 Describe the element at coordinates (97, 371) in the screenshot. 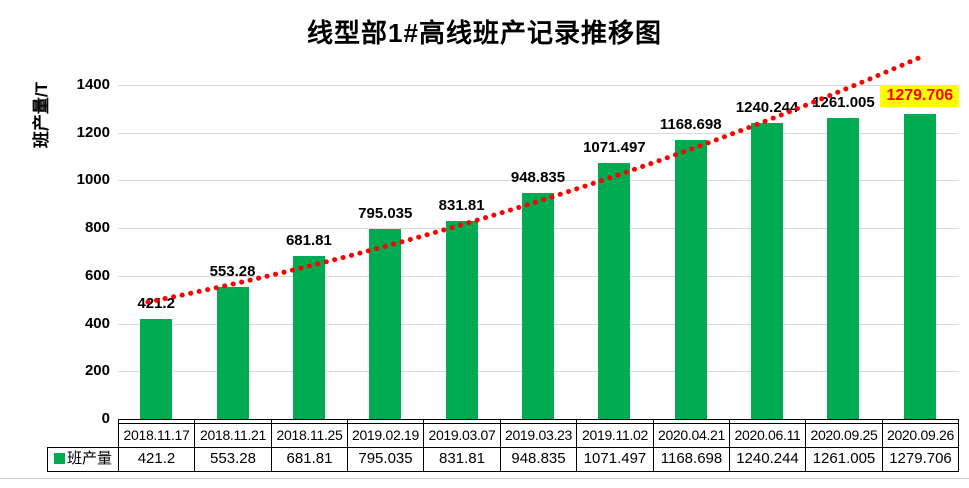

I see `y-tick-label: 200` at that location.